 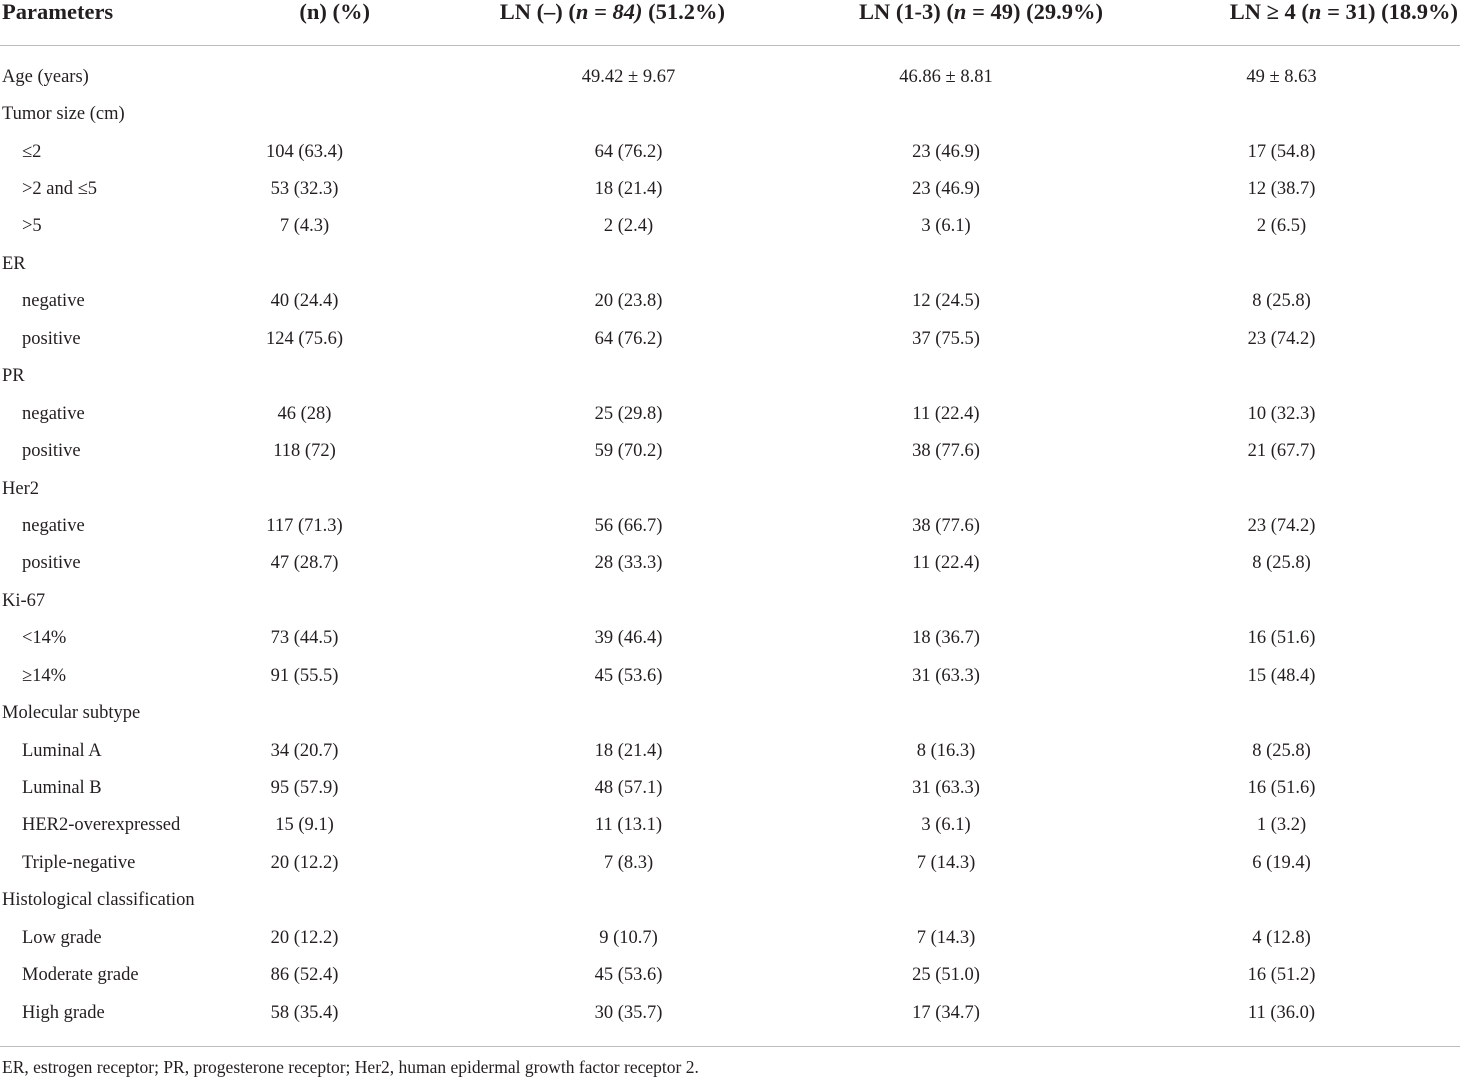 I want to click on header-ln-negative-n: n = 84), so click(x=609, y=12).